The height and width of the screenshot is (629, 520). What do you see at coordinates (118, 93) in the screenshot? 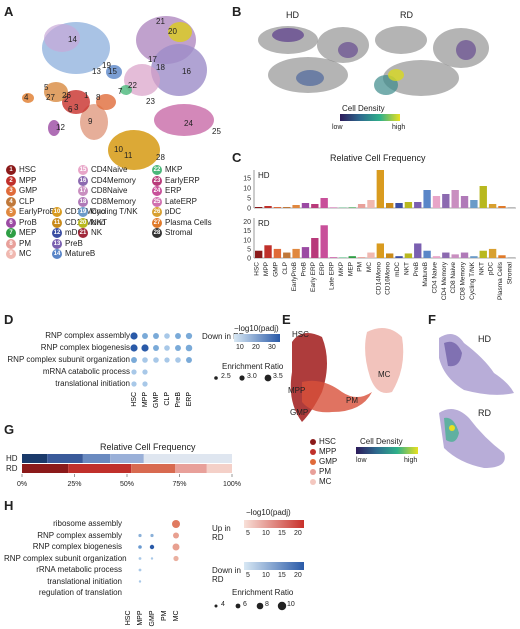
I see `umap-clusters` at bounding box center [118, 93].